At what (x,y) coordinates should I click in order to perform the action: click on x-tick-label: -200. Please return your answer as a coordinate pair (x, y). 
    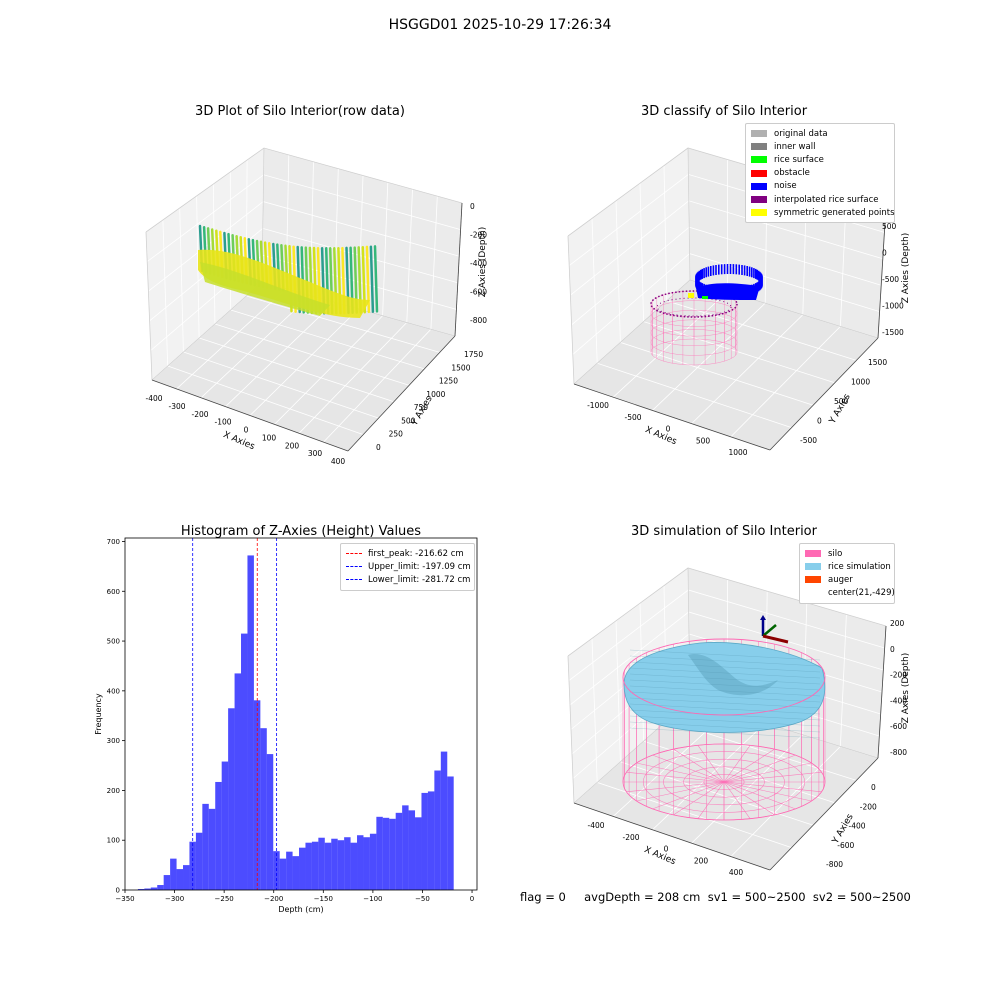
    Looking at the image, I should click on (630, 837).